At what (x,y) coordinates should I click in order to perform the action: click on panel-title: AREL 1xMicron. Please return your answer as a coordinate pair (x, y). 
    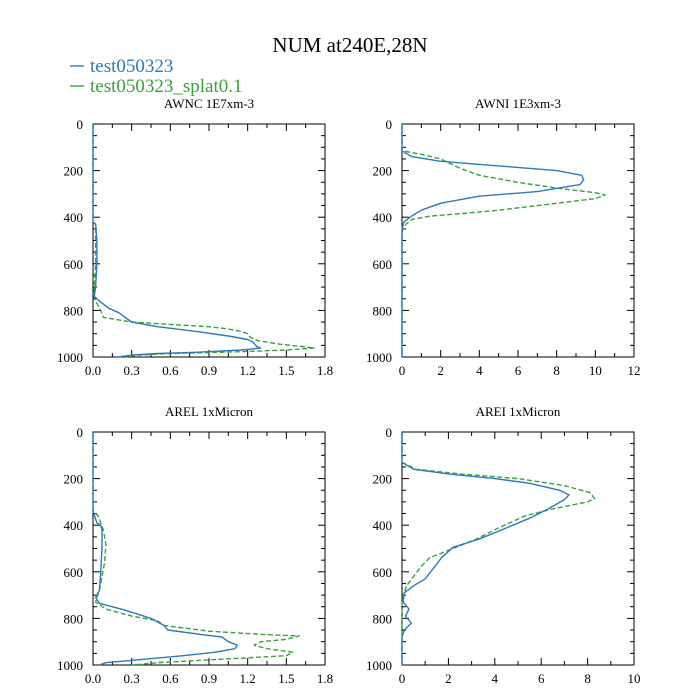
    Looking at the image, I should click on (209, 411).